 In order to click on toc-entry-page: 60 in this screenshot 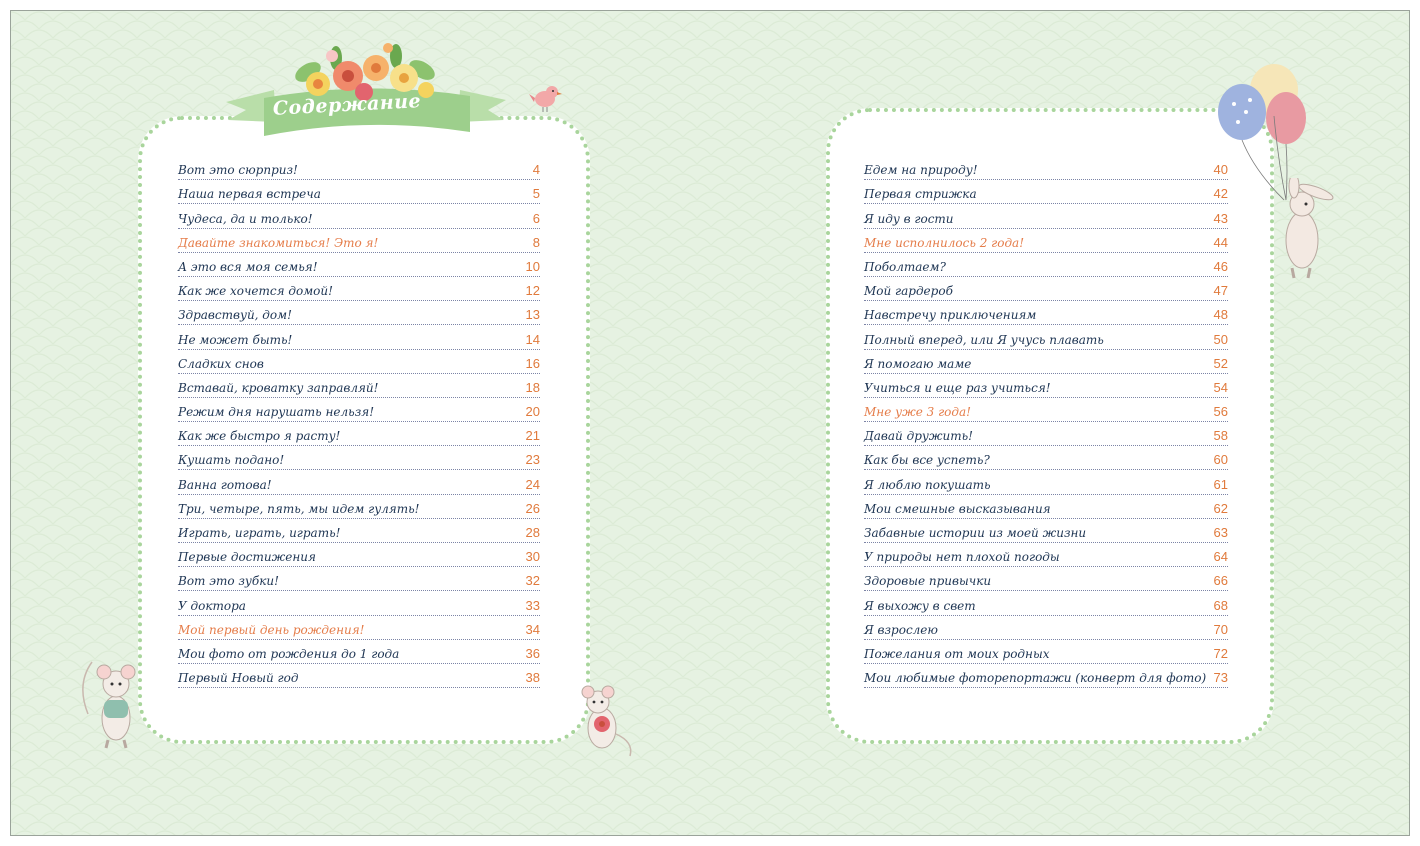, I will do `click(1220, 460)`.